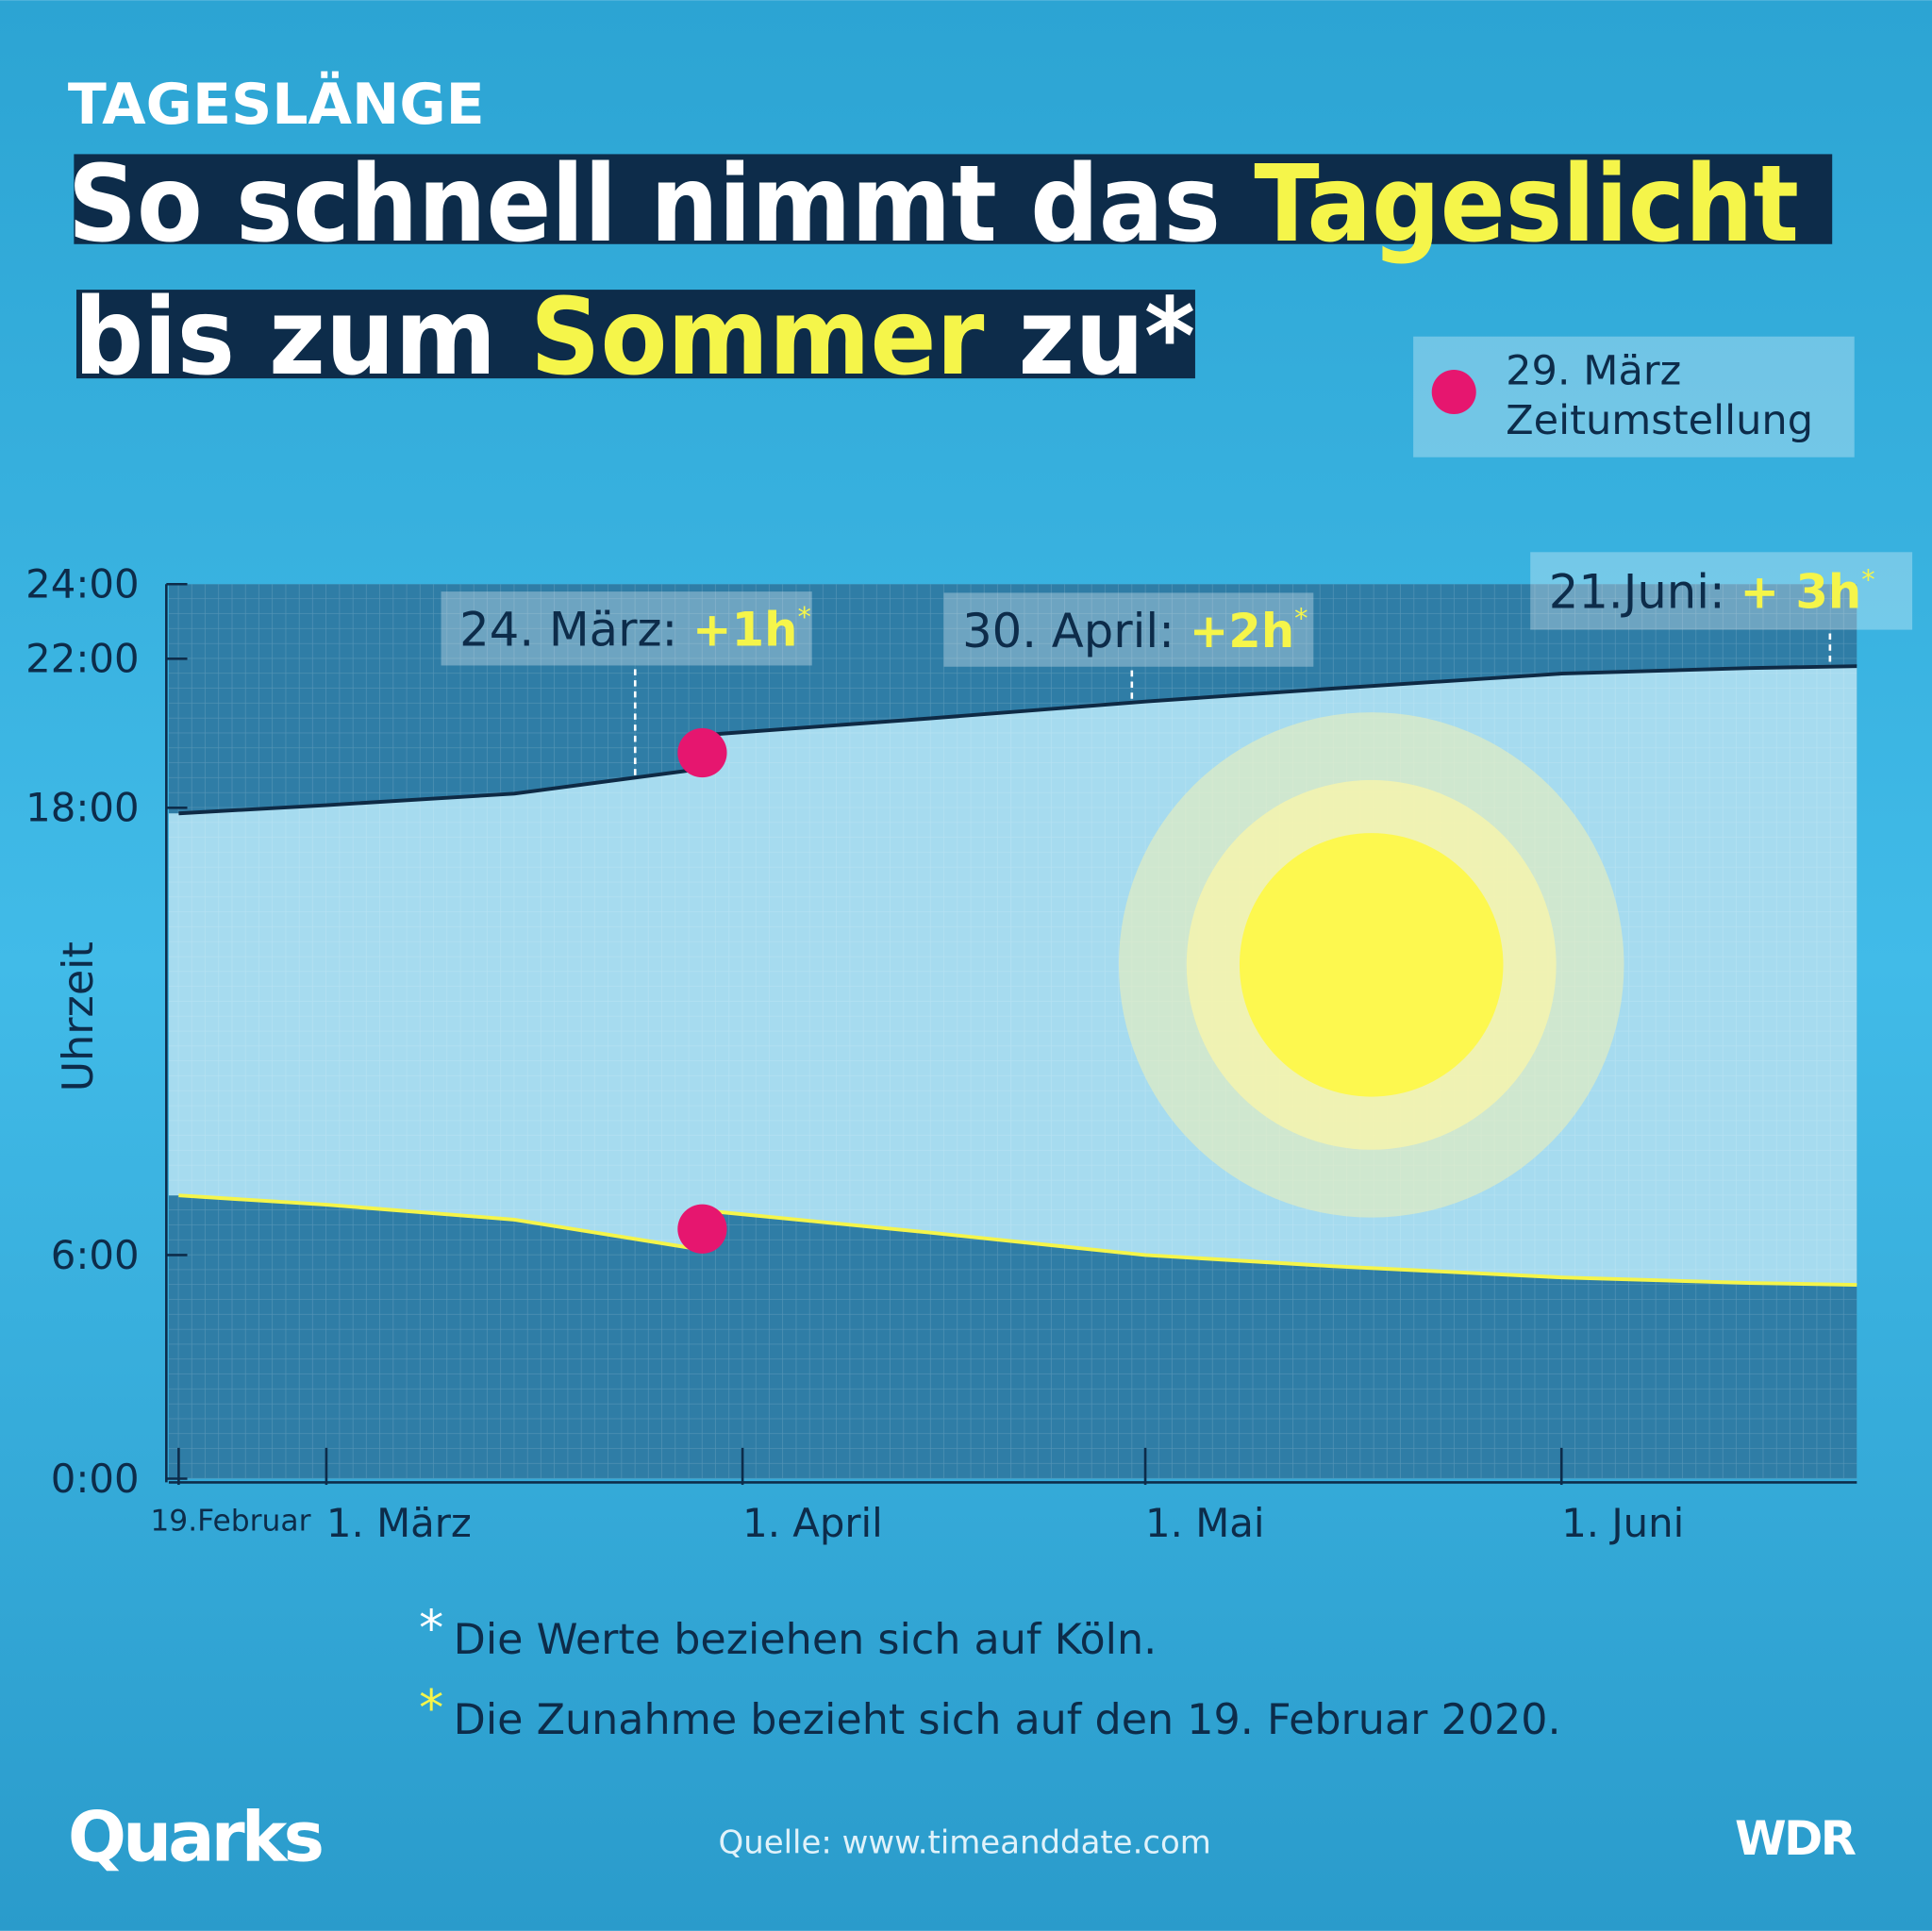 This screenshot has width=1932, height=1931. Describe the element at coordinates (568, 630) in the screenshot. I see `annotation-label: 24. März:` at that location.